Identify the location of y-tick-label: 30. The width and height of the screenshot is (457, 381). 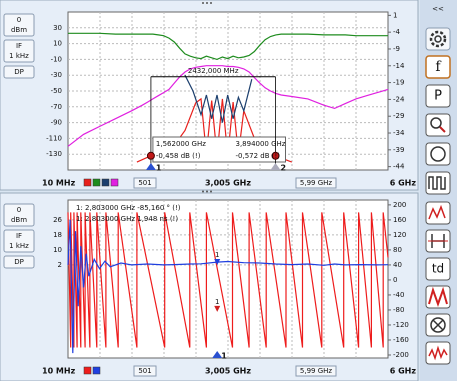
(57, 28).